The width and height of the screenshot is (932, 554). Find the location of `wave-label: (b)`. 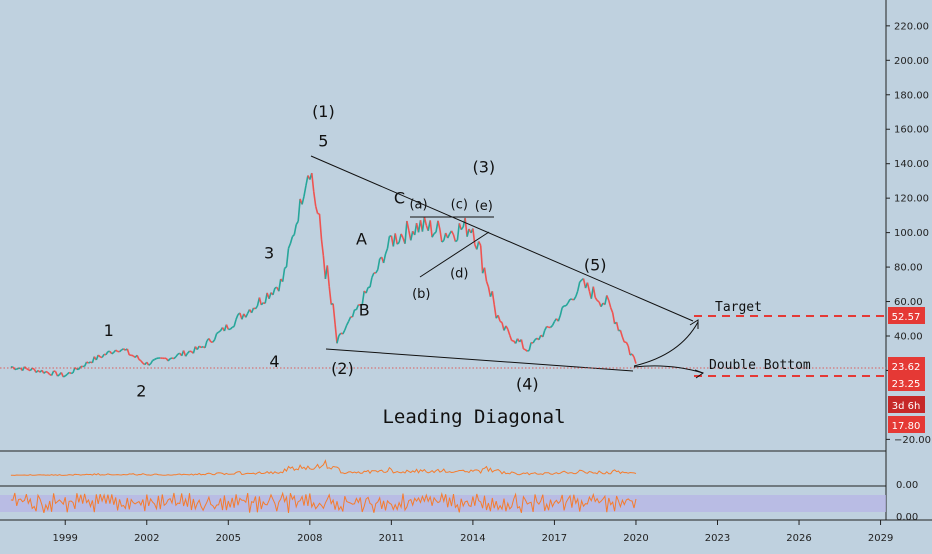

wave-label: (b) is located at coordinates (421, 294).